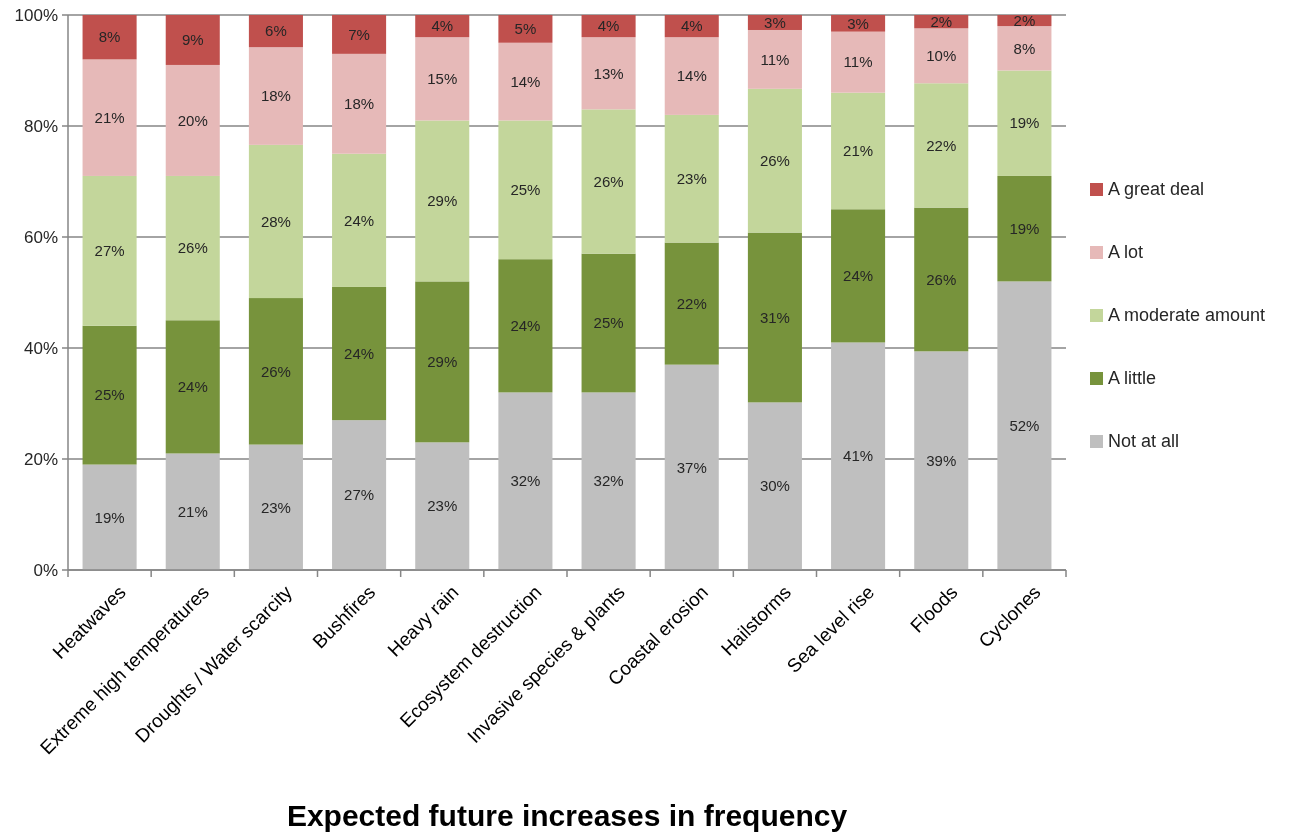 This screenshot has width=1308, height=834. Describe the element at coordinates (1187, 315) in the screenshot. I see `legend-label: A moderate amount` at that location.